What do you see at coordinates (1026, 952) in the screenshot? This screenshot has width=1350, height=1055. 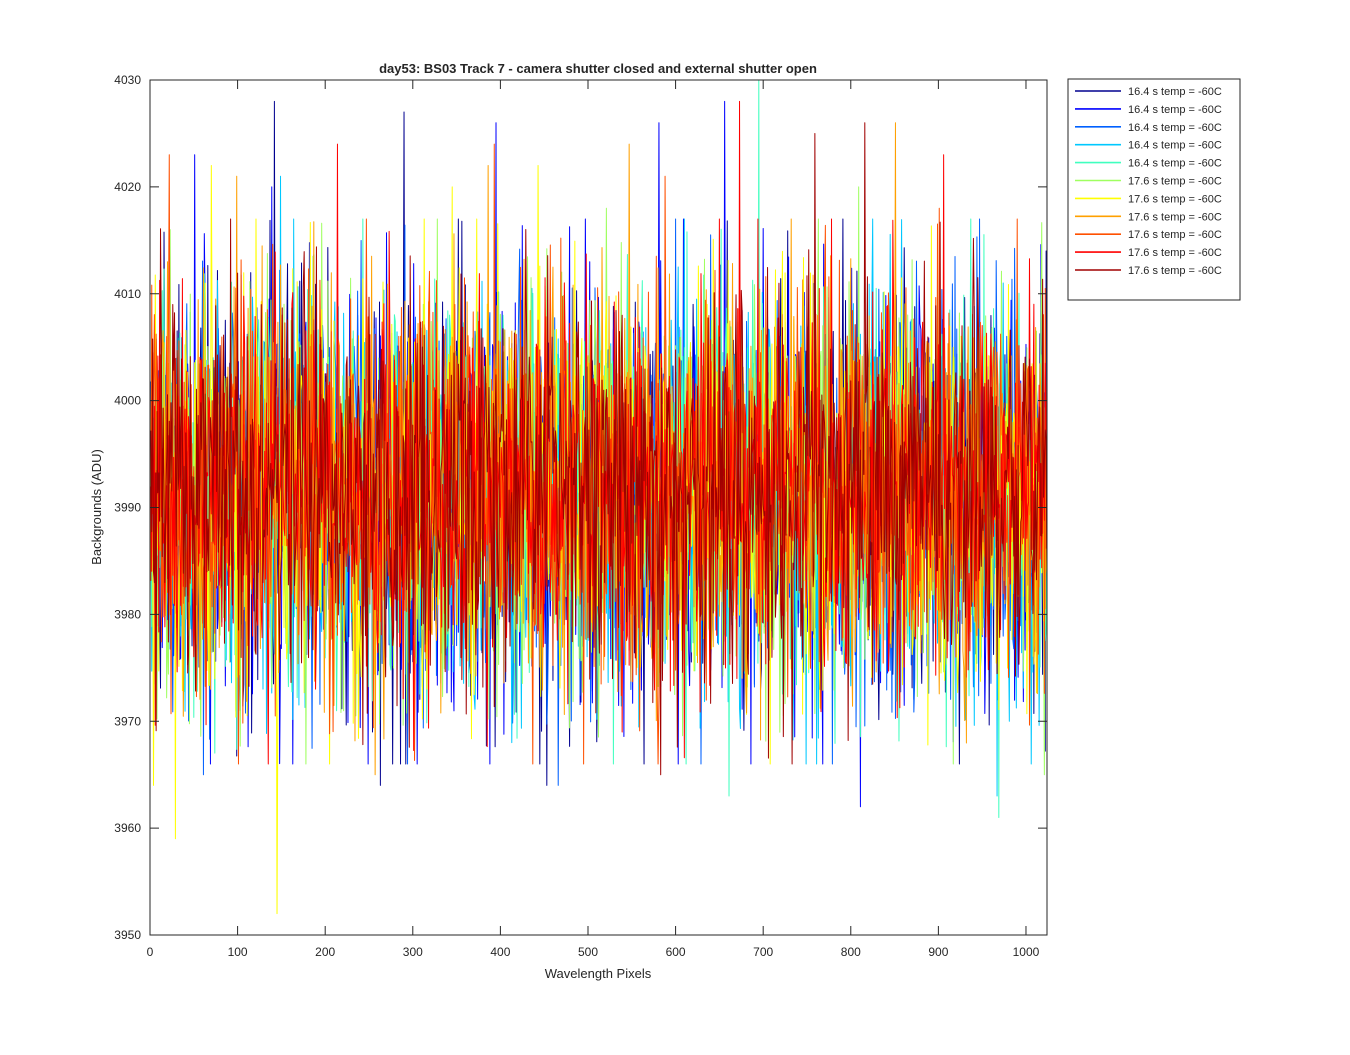 I see `x-tick-label: 1000` at bounding box center [1026, 952].